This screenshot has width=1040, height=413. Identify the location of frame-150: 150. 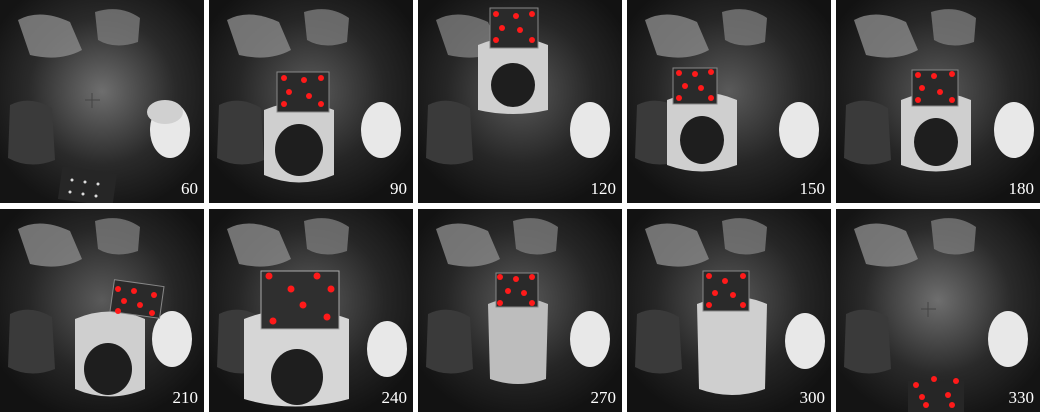
(729, 101).